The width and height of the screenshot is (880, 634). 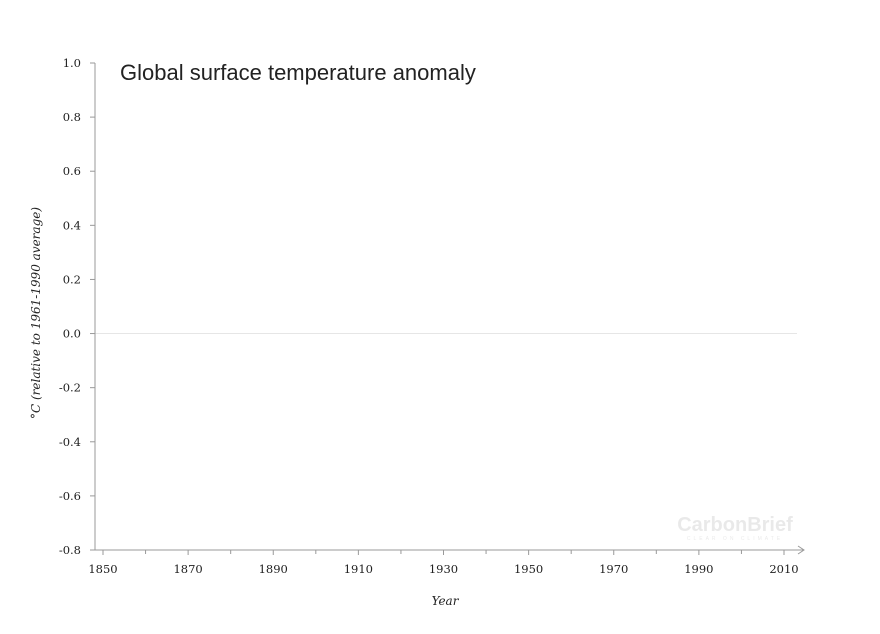 I want to click on carbonbrief-logo: CarbonBrief CLEAR ON CLIMATE, so click(x=735, y=528).